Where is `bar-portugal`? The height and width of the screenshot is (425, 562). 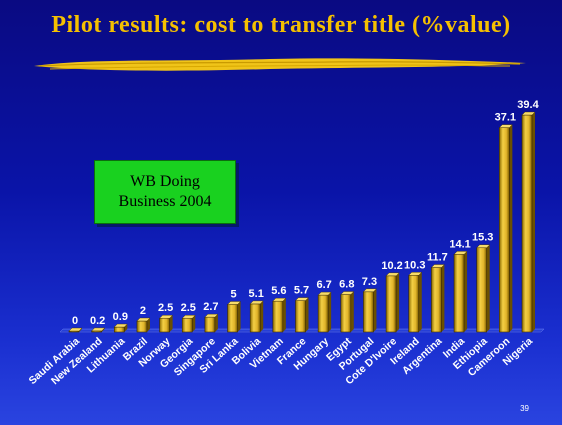 bar-portugal is located at coordinates (369, 310).